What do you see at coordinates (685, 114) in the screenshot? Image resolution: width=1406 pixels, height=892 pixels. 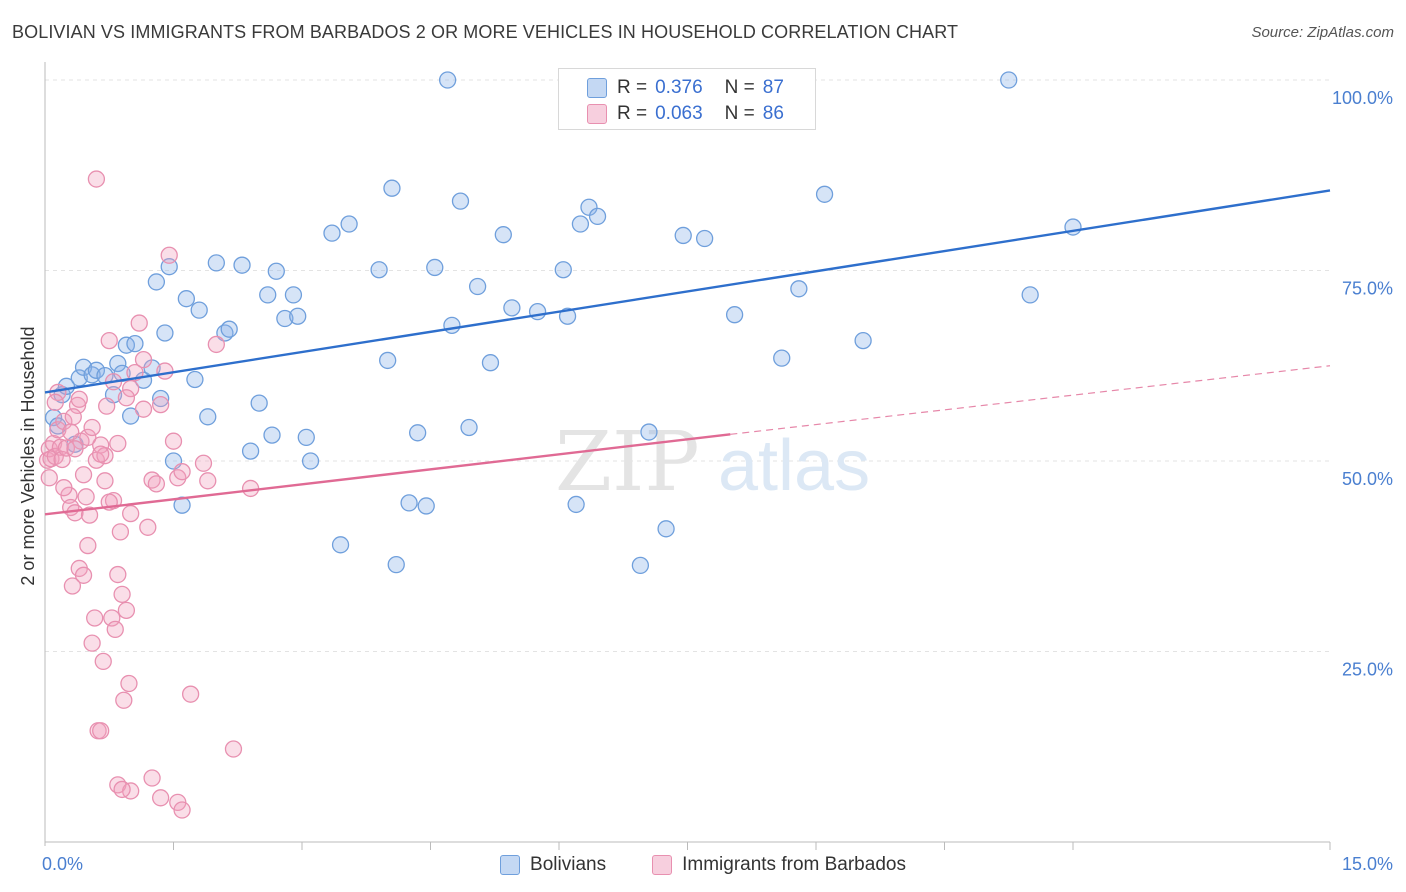 I see `correlation-row-barbados: R = 0.063 N = 86` at bounding box center [685, 114].